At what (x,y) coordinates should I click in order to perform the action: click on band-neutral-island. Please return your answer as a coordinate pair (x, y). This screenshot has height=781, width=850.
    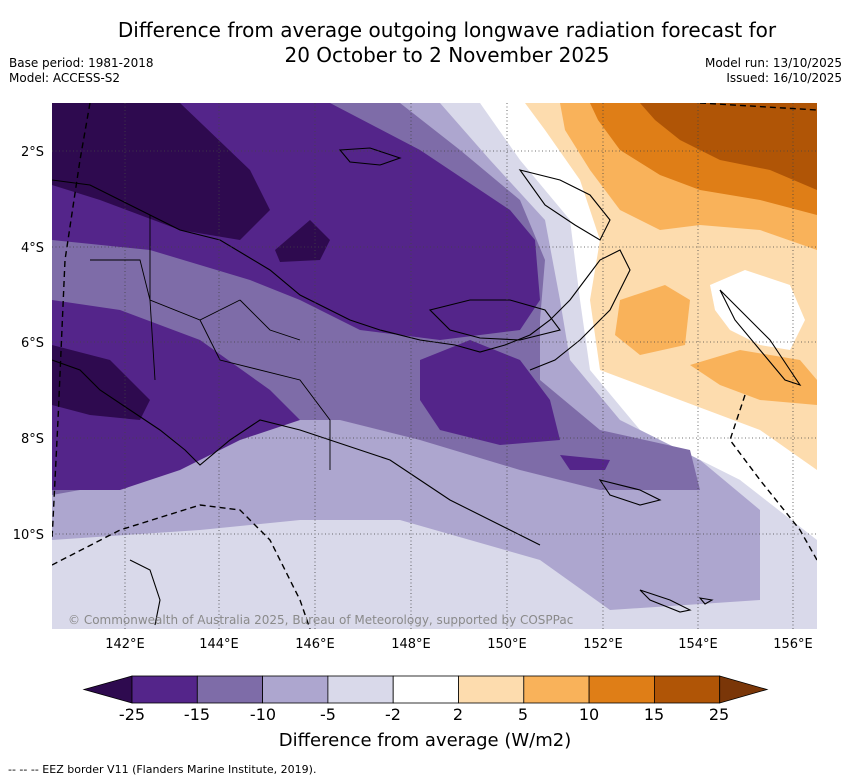
    Looking at the image, I should click on (757, 310).